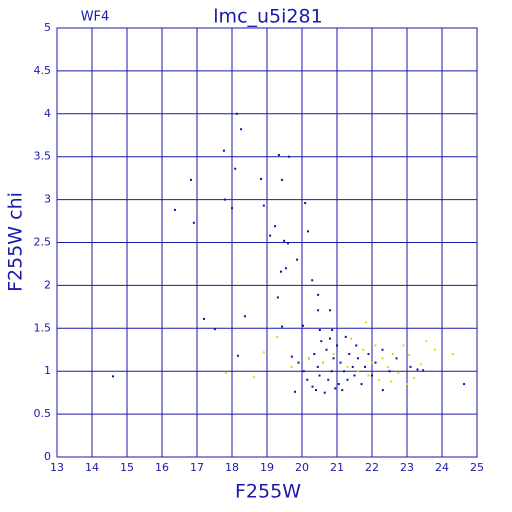  What do you see at coordinates (43, 242) in the screenshot?
I see `y-tick-label: 2.5` at bounding box center [43, 242].